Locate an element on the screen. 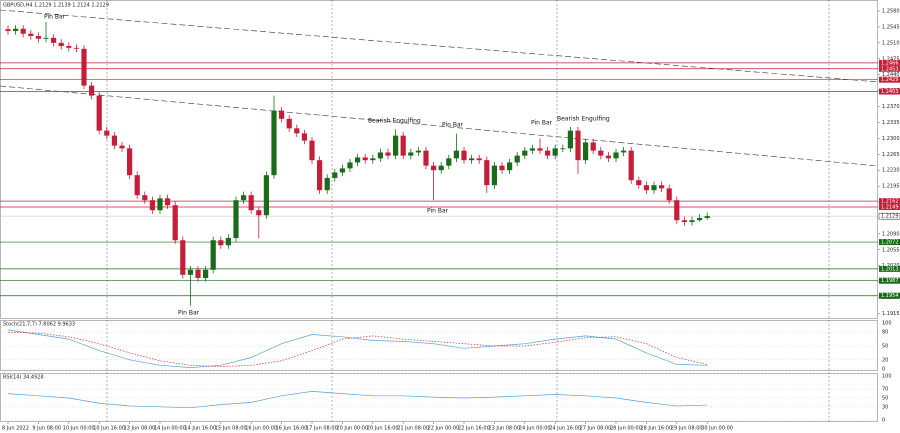 The height and width of the screenshot is (433, 900). y-tick-label: 30 is located at coordinates (885, 407).